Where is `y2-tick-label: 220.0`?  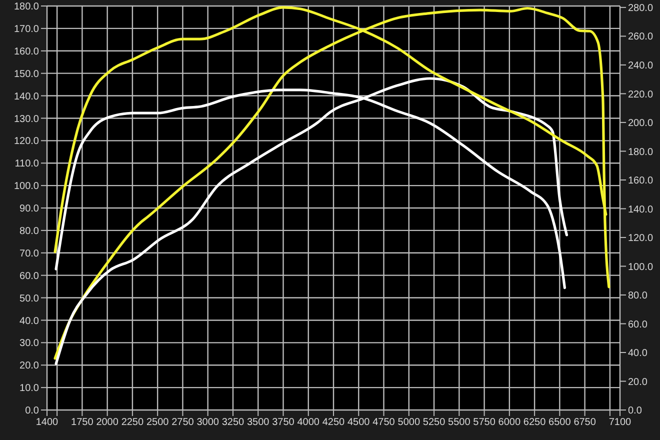
y2-tick-label: 220.0 is located at coordinates (641, 94).